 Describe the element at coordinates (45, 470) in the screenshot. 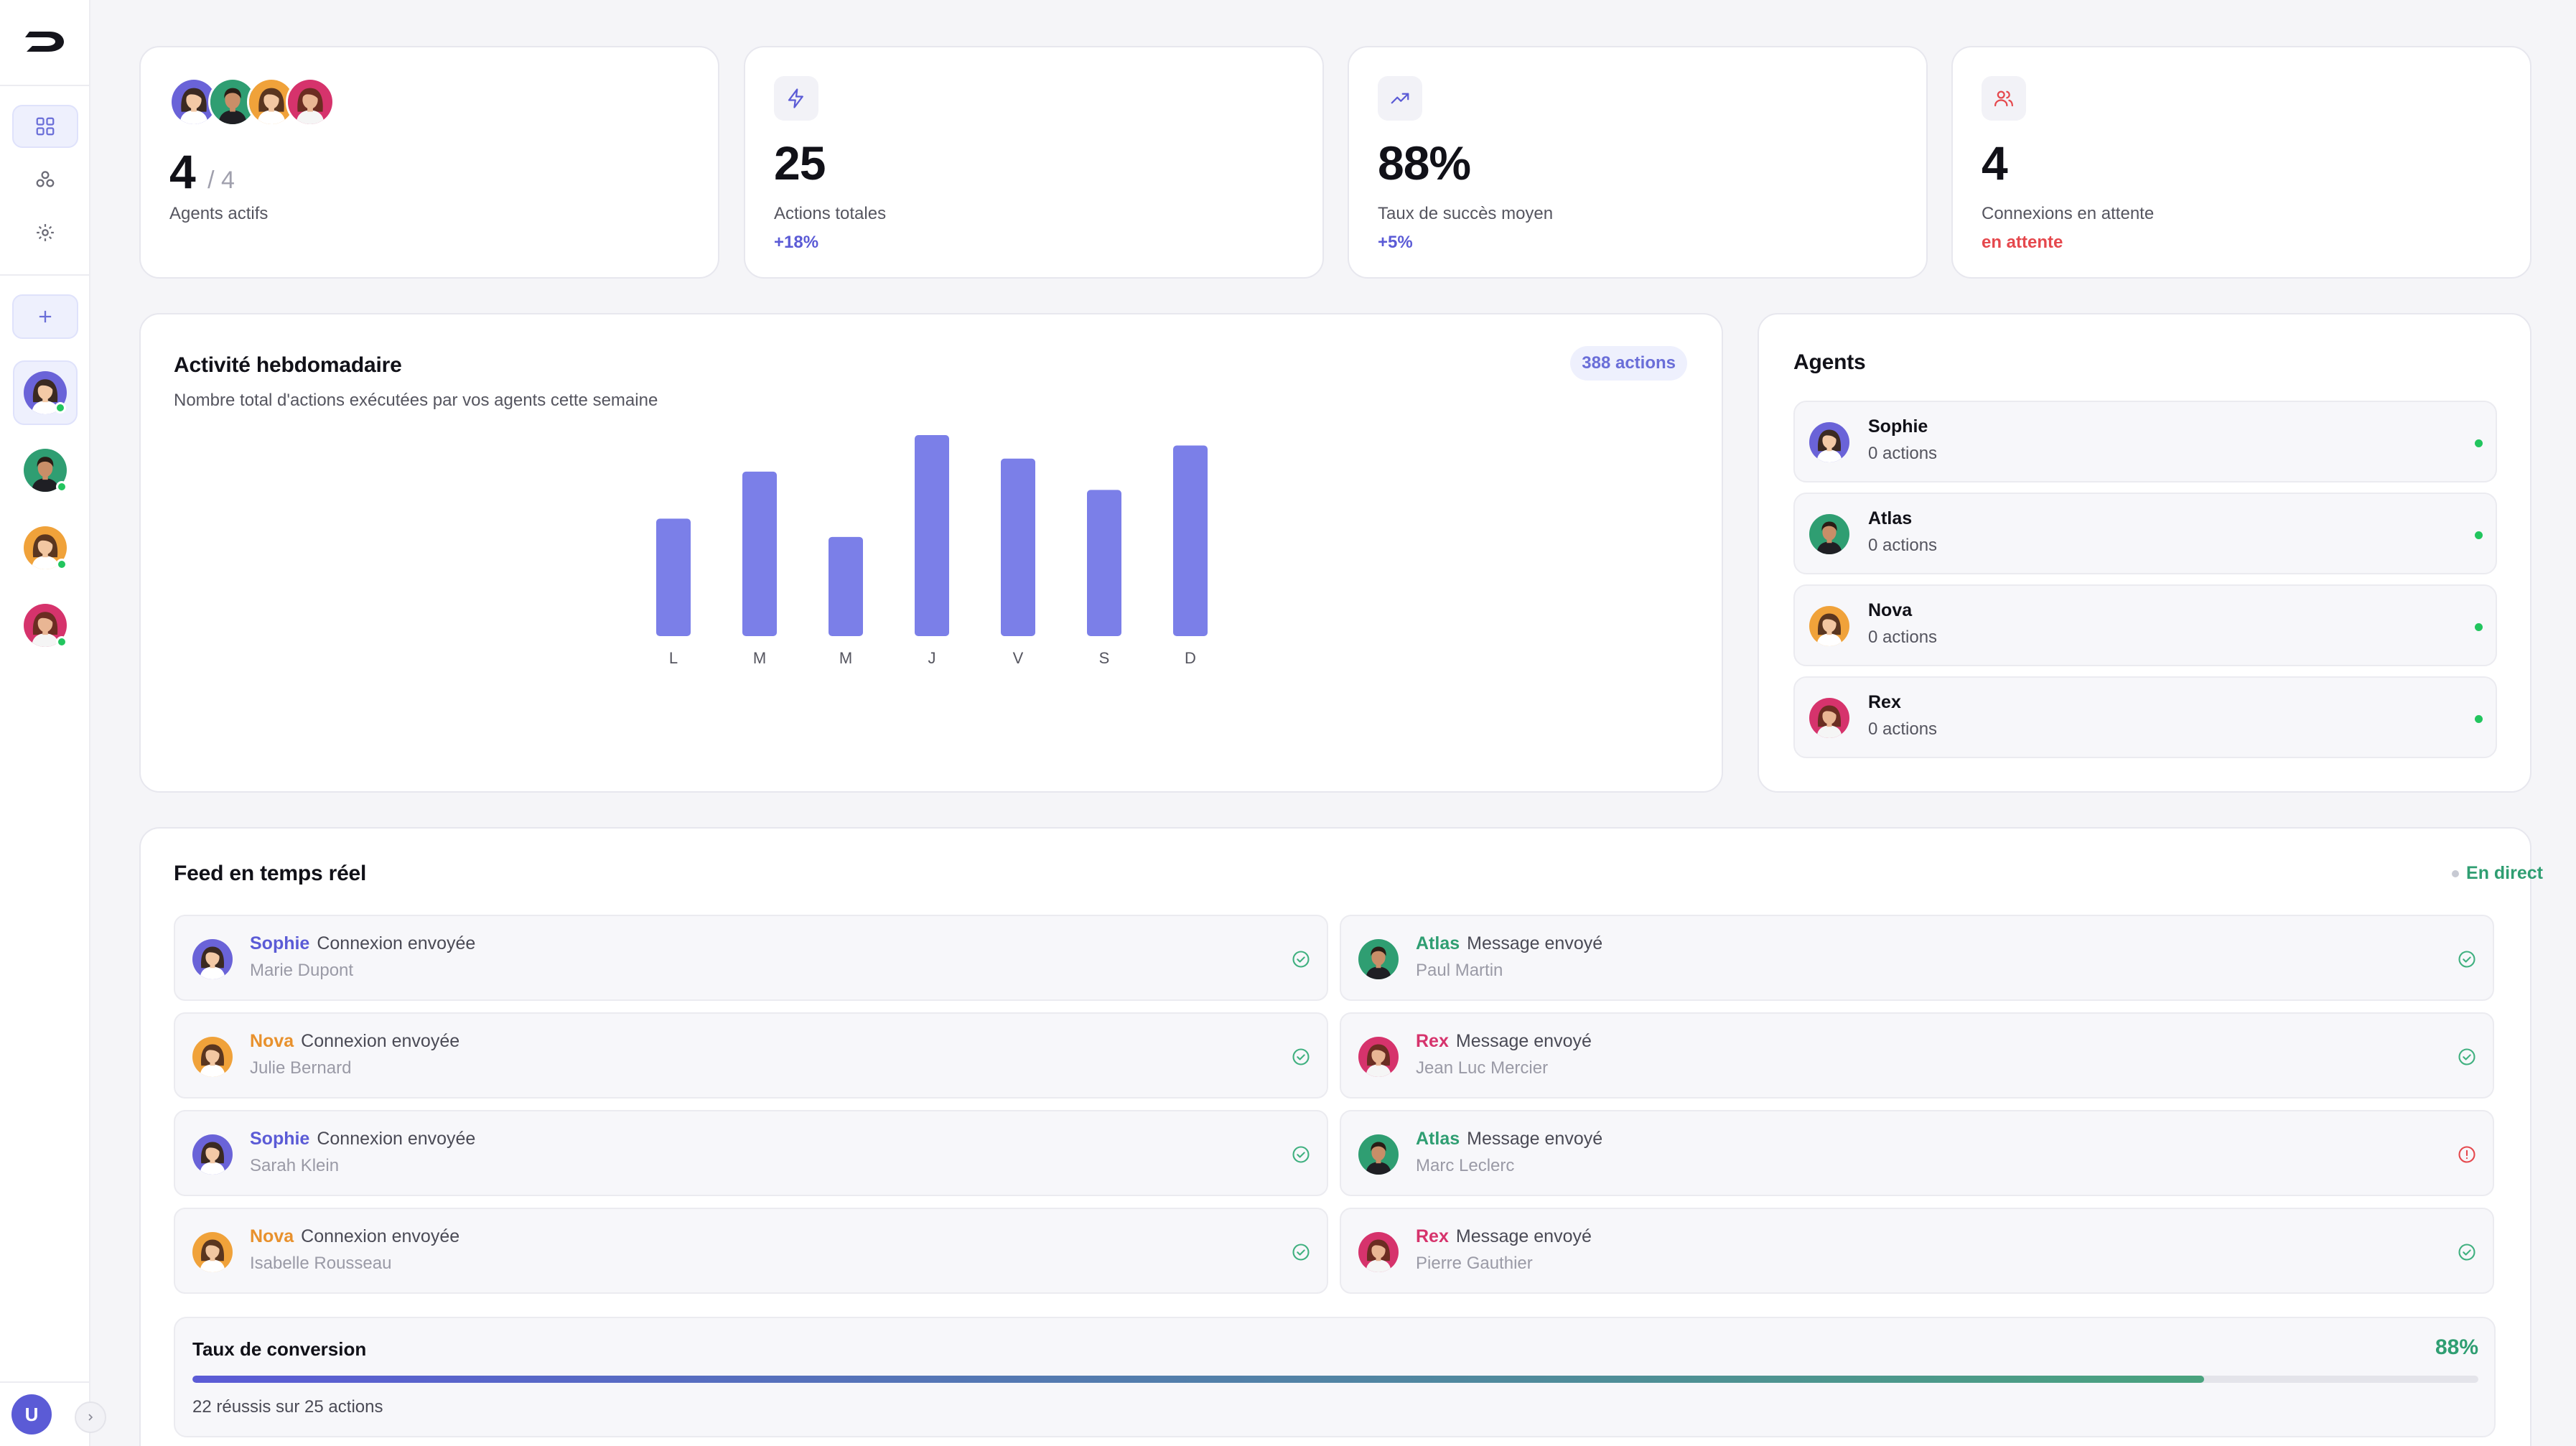

I see `sidebar-agent-atlas` at that location.